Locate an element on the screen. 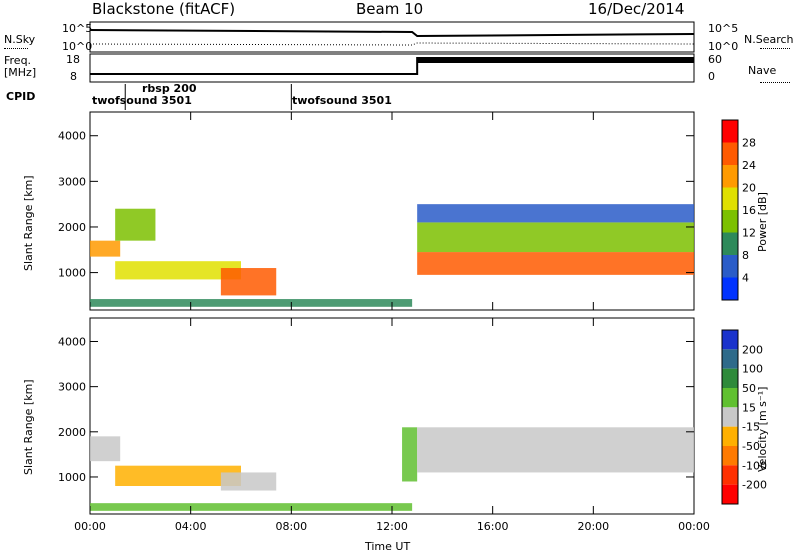 This screenshot has width=800, height=554. cpid-segment-3: twofsound 3501 is located at coordinates (342, 100).